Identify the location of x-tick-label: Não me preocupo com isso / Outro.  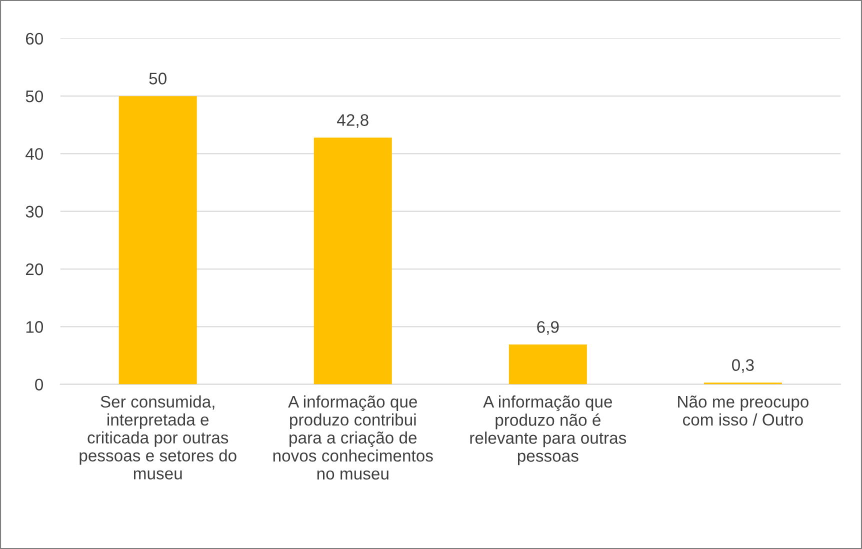
(743, 411).